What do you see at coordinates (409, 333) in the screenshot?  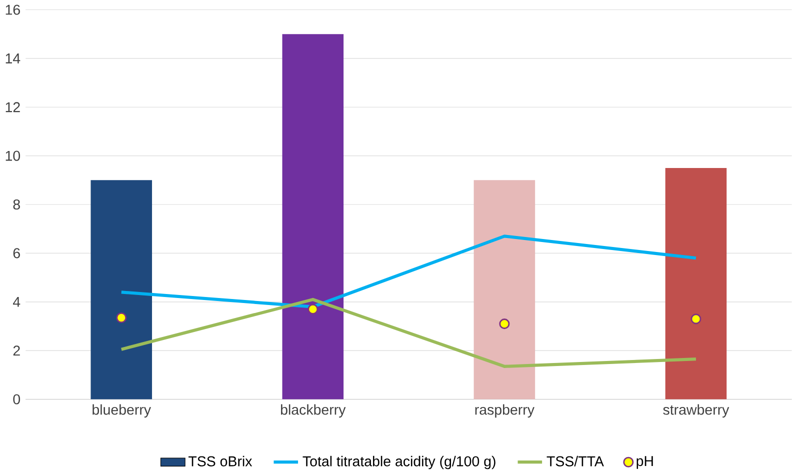 I see `line-series` at bounding box center [409, 333].